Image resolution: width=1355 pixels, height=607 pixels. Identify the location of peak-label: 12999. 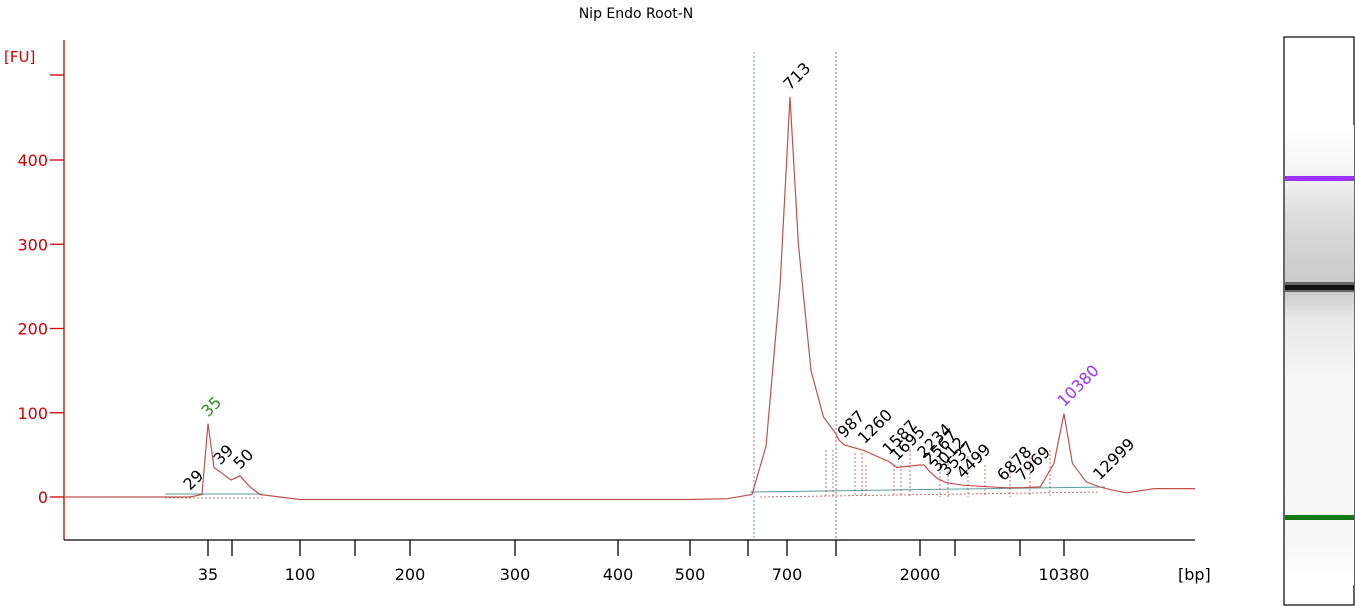
(1113, 458).